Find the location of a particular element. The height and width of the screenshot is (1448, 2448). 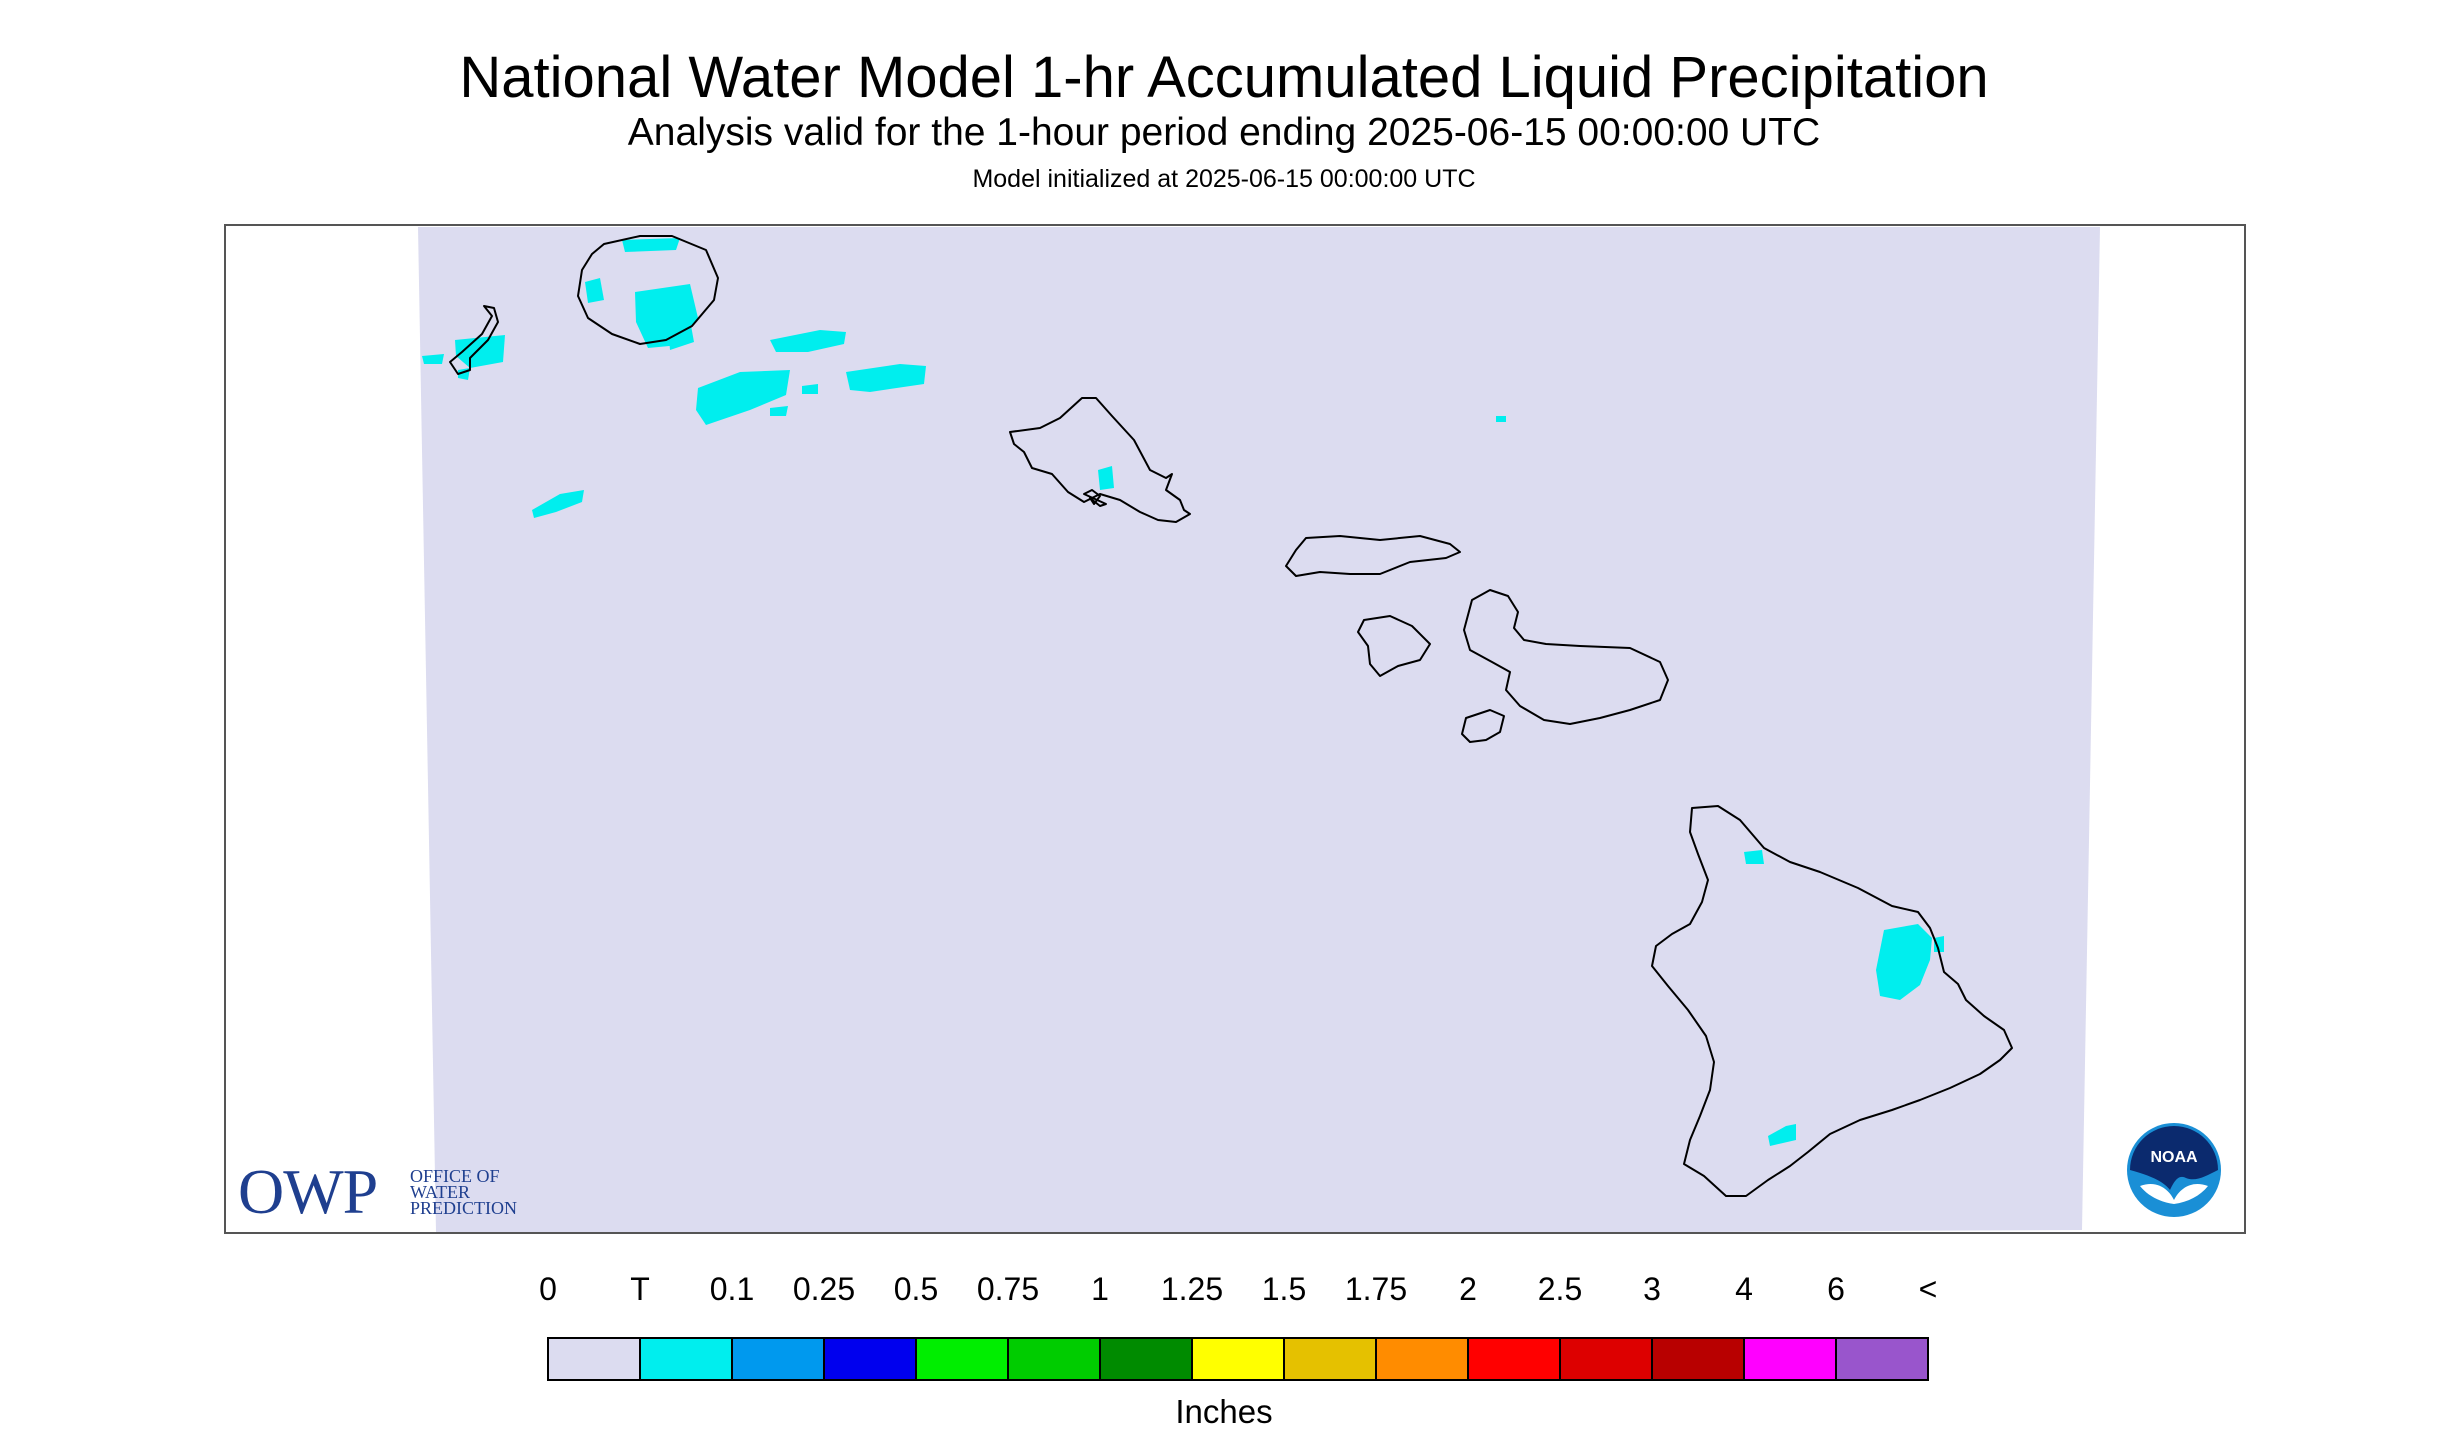

legend-colorbar is located at coordinates (1238, 1359).